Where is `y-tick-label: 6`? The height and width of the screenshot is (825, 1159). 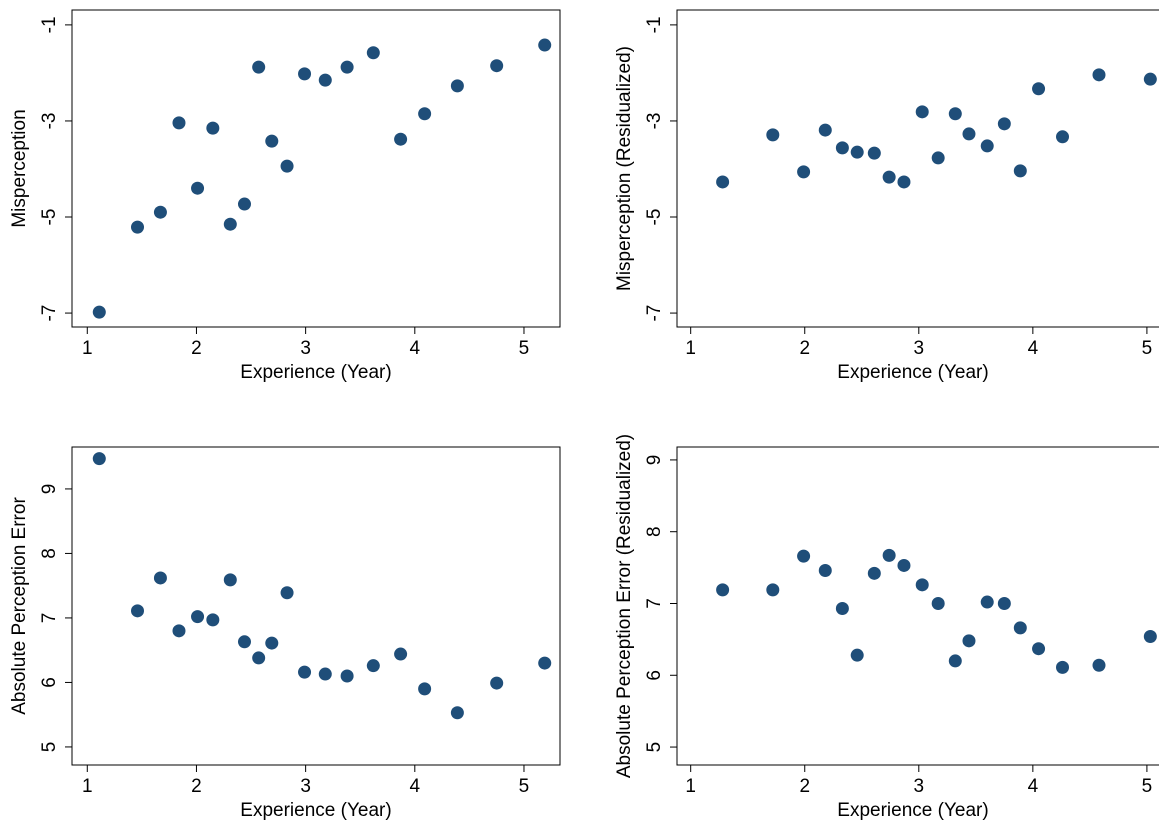 y-tick-label: 6 is located at coordinates (654, 675).